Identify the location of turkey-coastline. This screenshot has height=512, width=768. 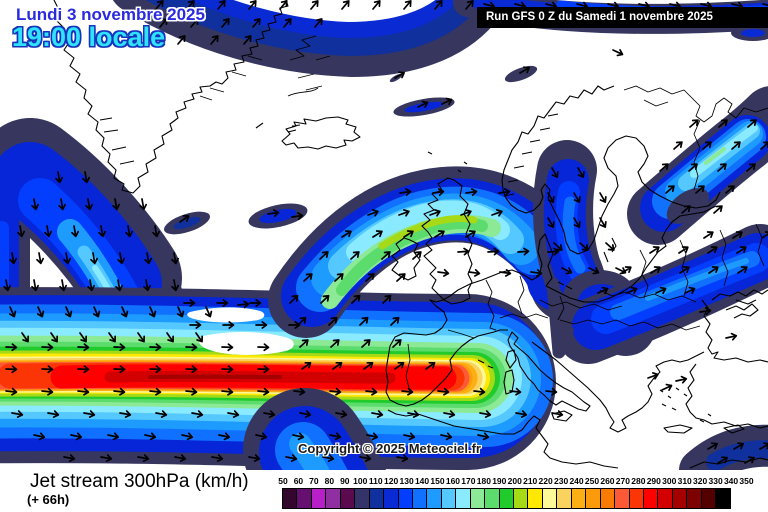
(726, 396).